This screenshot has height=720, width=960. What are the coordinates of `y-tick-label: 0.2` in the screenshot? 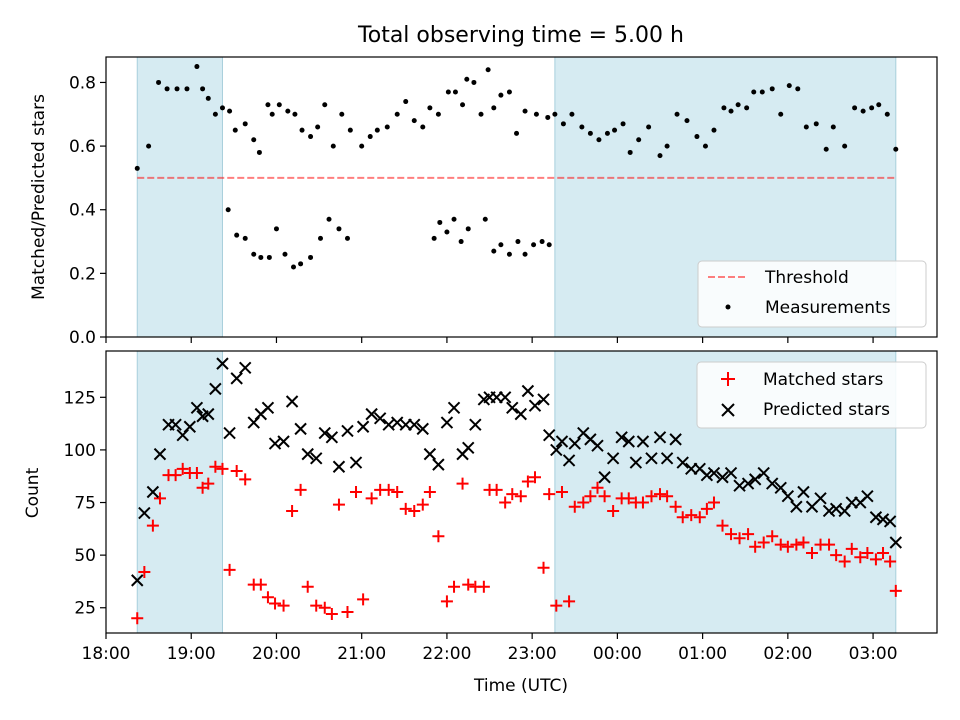 It's located at (82, 274).